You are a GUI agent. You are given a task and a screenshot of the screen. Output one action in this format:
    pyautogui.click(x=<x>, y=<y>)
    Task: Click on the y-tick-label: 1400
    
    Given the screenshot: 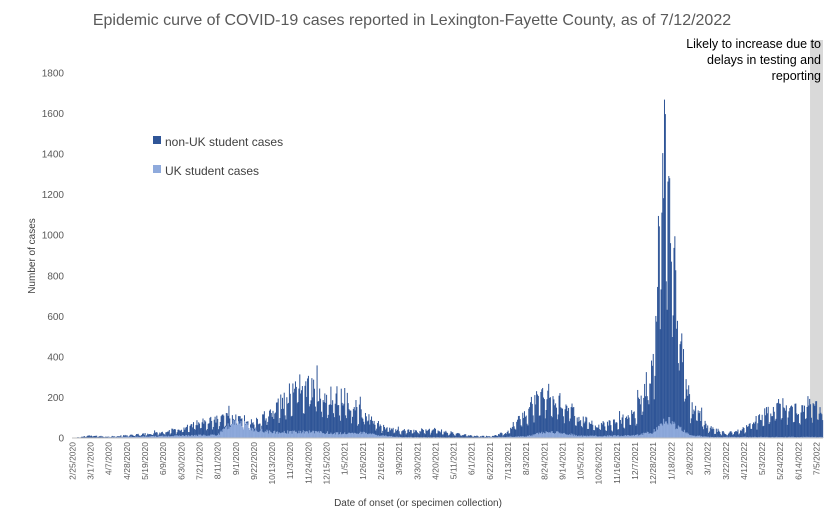 What is the action you would take?
    pyautogui.click(x=53, y=155)
    